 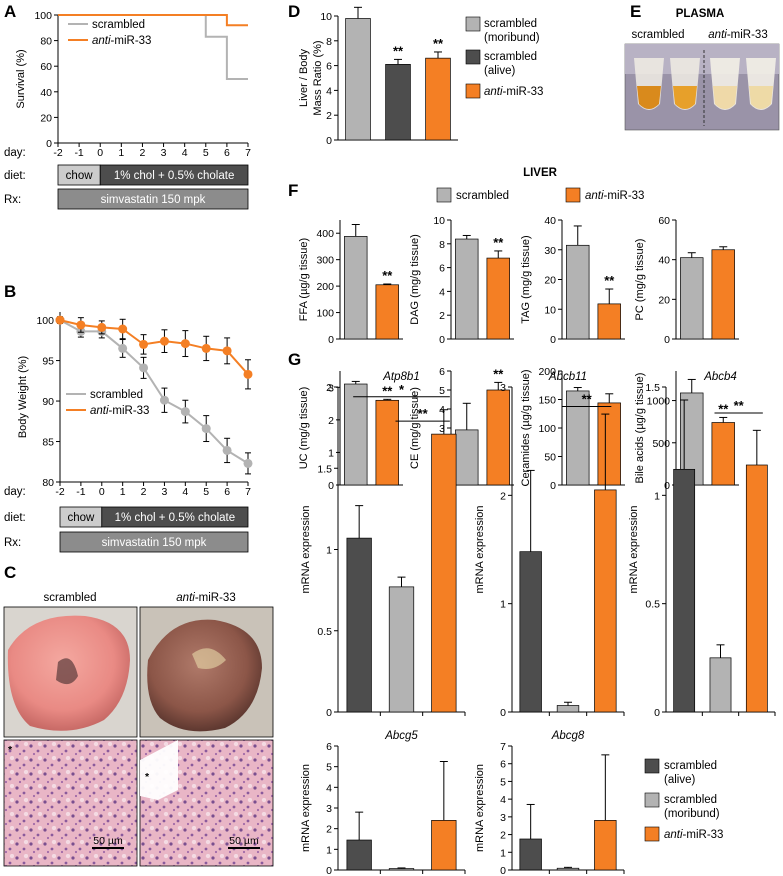 I want to click on F4-bar, so click(x=723, y=294).